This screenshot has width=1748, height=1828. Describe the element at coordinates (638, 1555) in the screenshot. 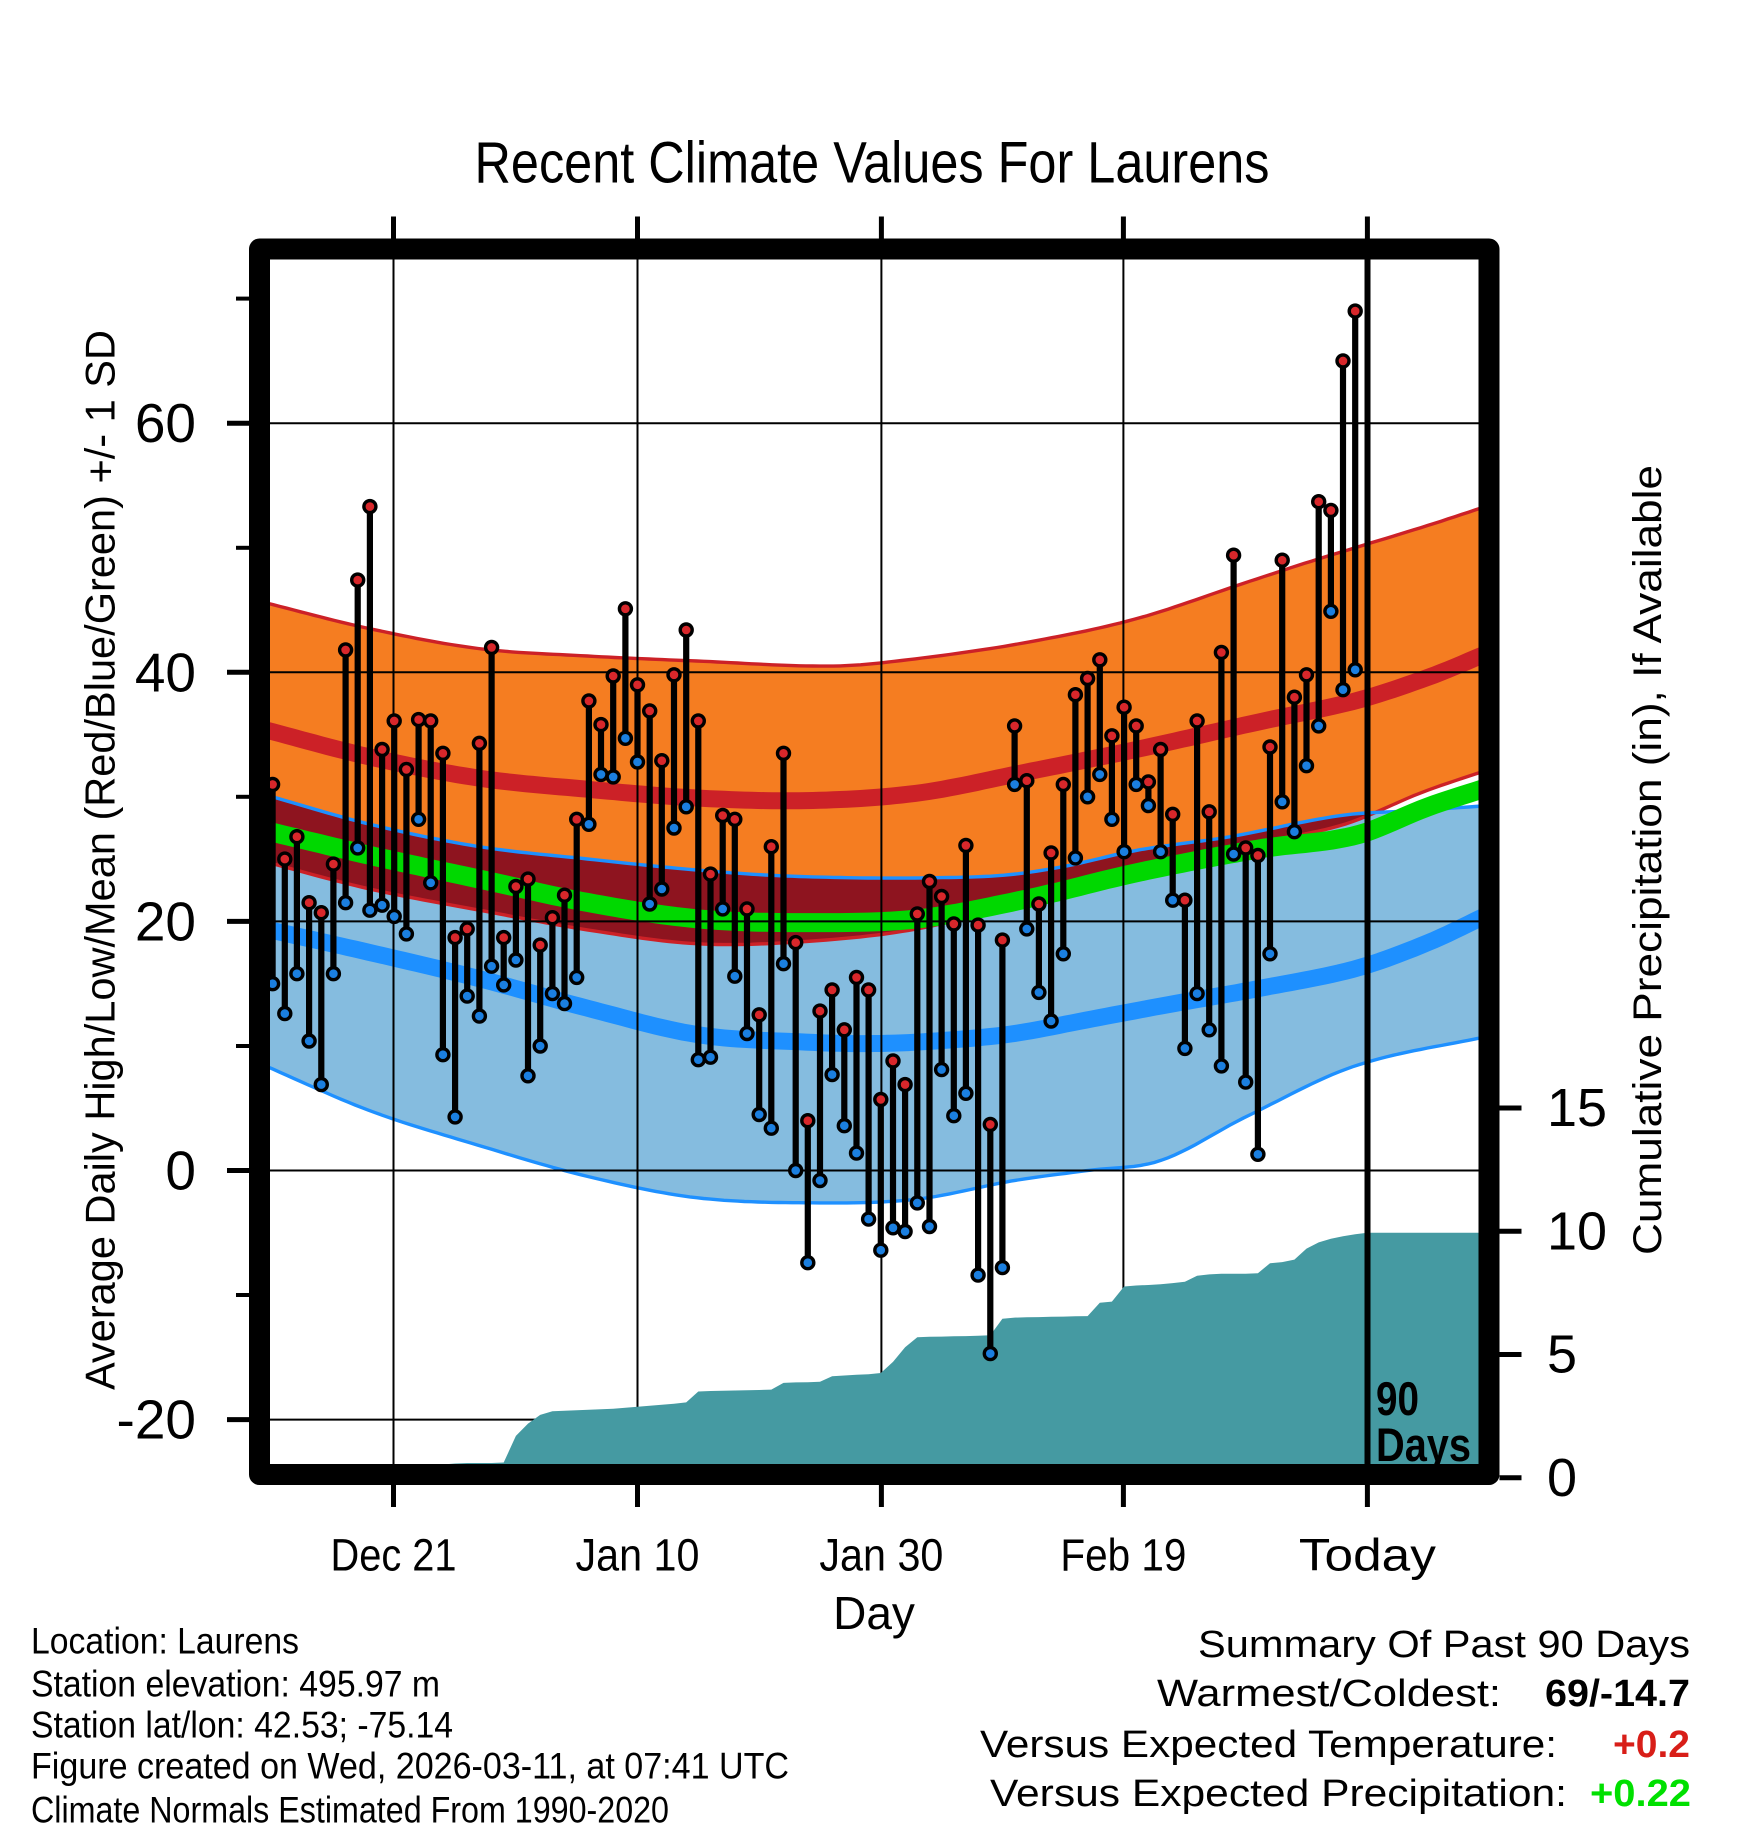

I see `svg-text: Jan 10` at that location.